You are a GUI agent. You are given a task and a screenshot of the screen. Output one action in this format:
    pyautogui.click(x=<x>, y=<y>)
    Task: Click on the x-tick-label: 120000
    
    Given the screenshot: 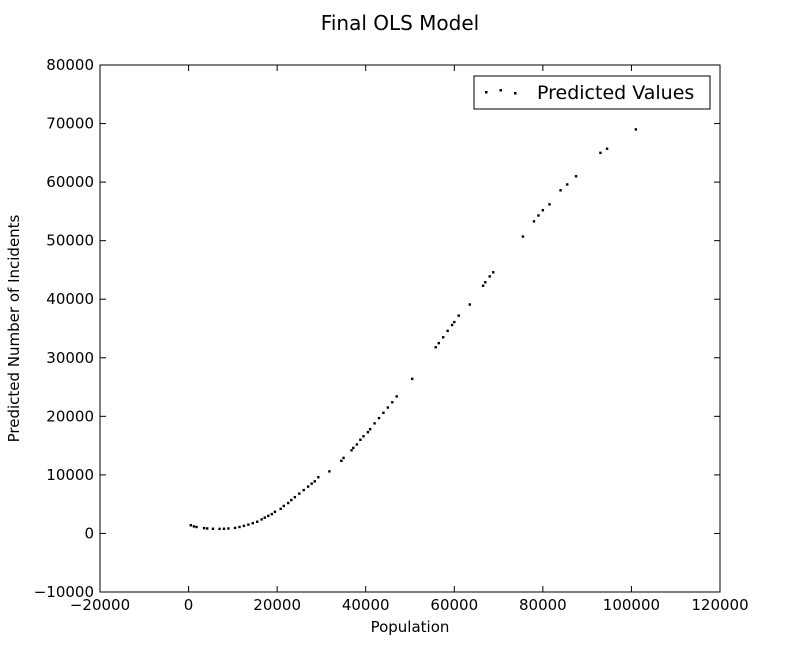 What is the action you would take?
    pyautogui.click(x=719, y=605)
    